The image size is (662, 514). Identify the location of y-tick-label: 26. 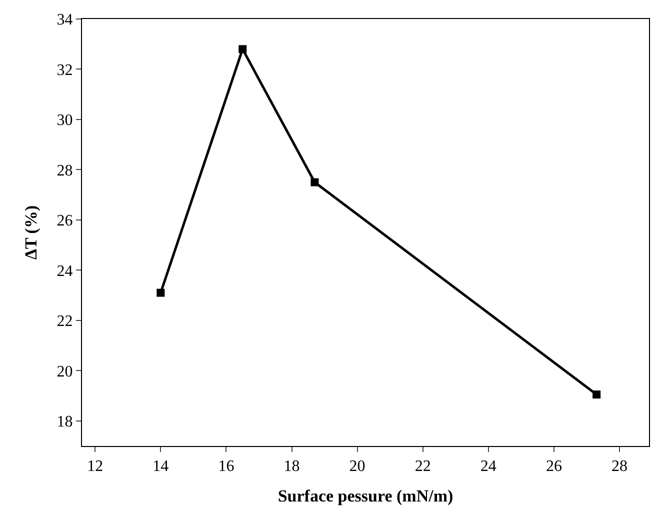
(64, 221).